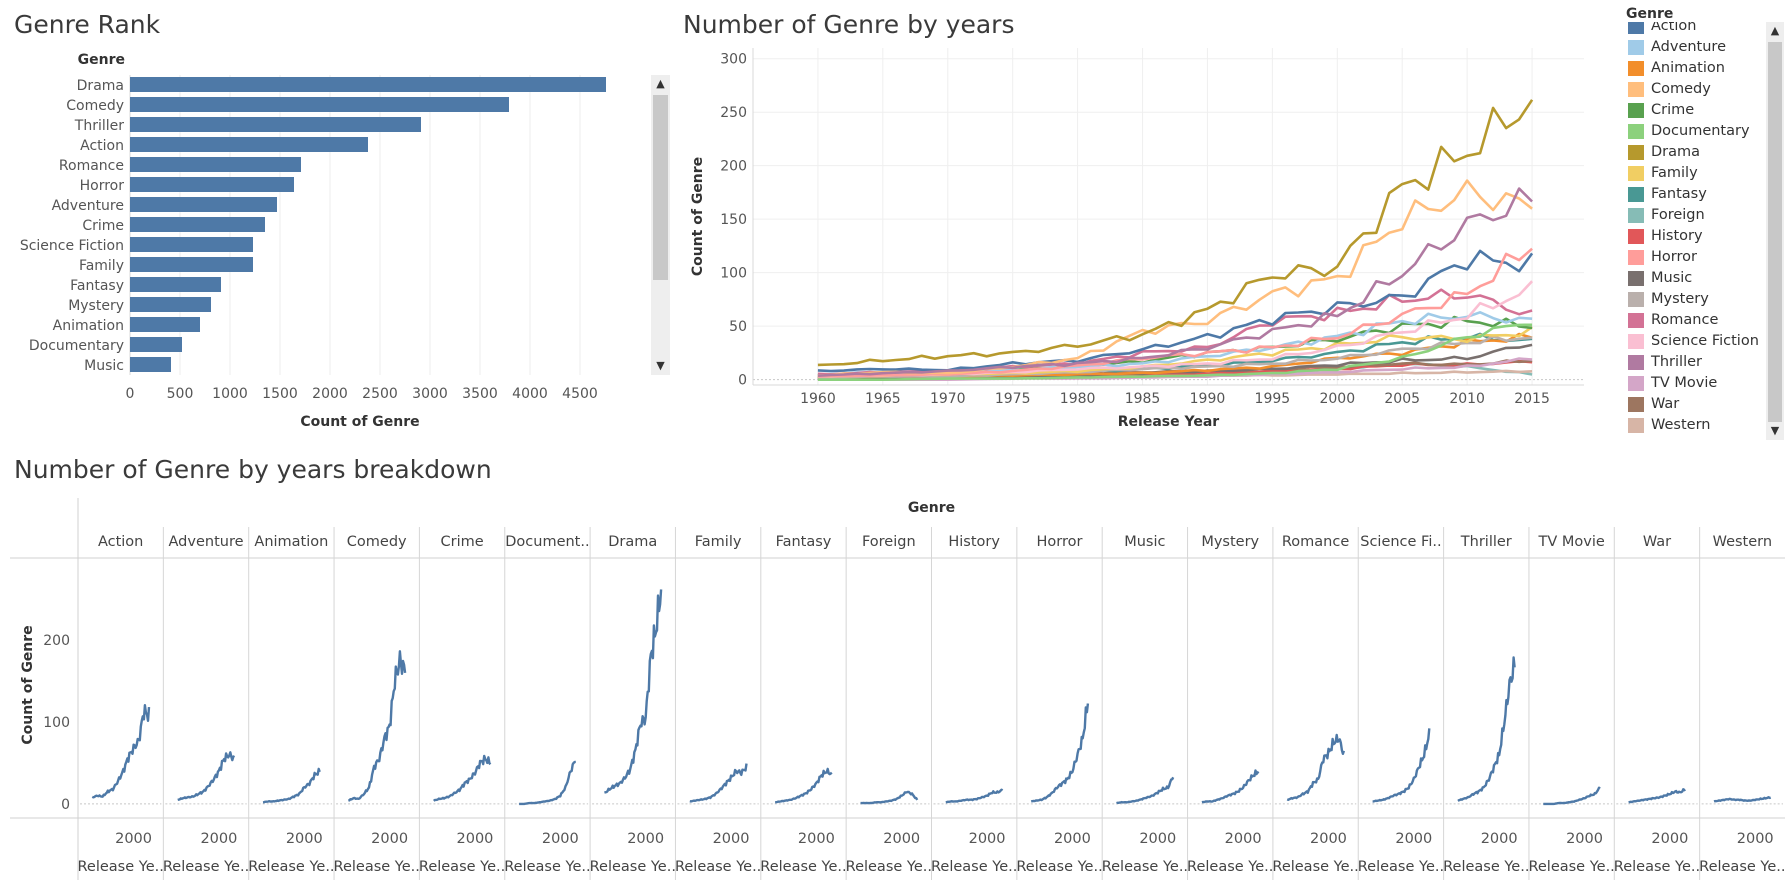 The image size is (1792, 888). What do you see at coordinates (280, 394) in the screenshot?
I see `rank-x-tick-label: 1500` at bounding box center [280, 394].